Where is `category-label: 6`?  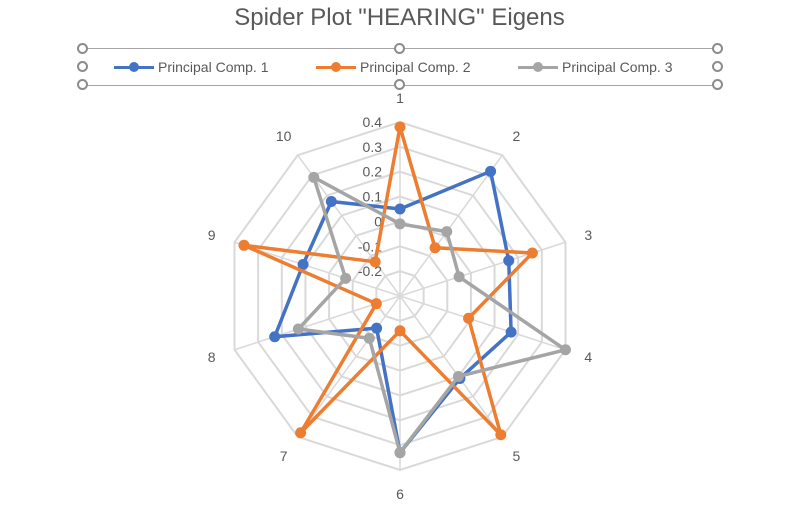 category-label: 6 is located at coordinates (400, 494).